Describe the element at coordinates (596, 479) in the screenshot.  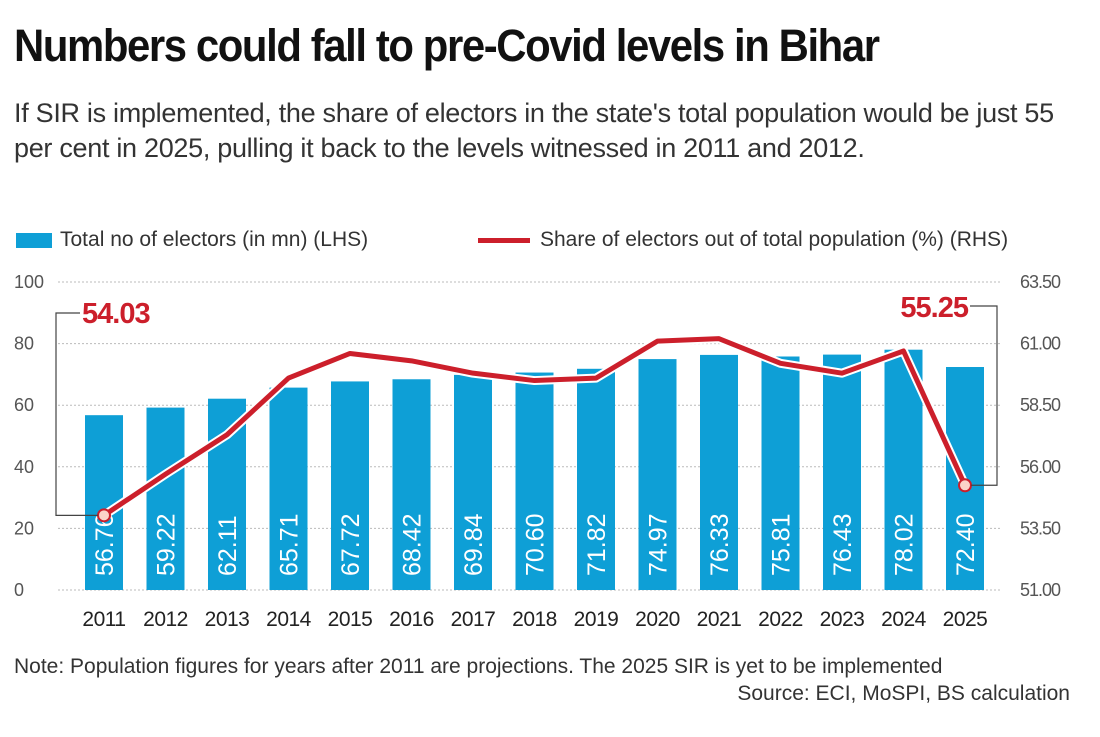
I see `bar-2019` at that location.